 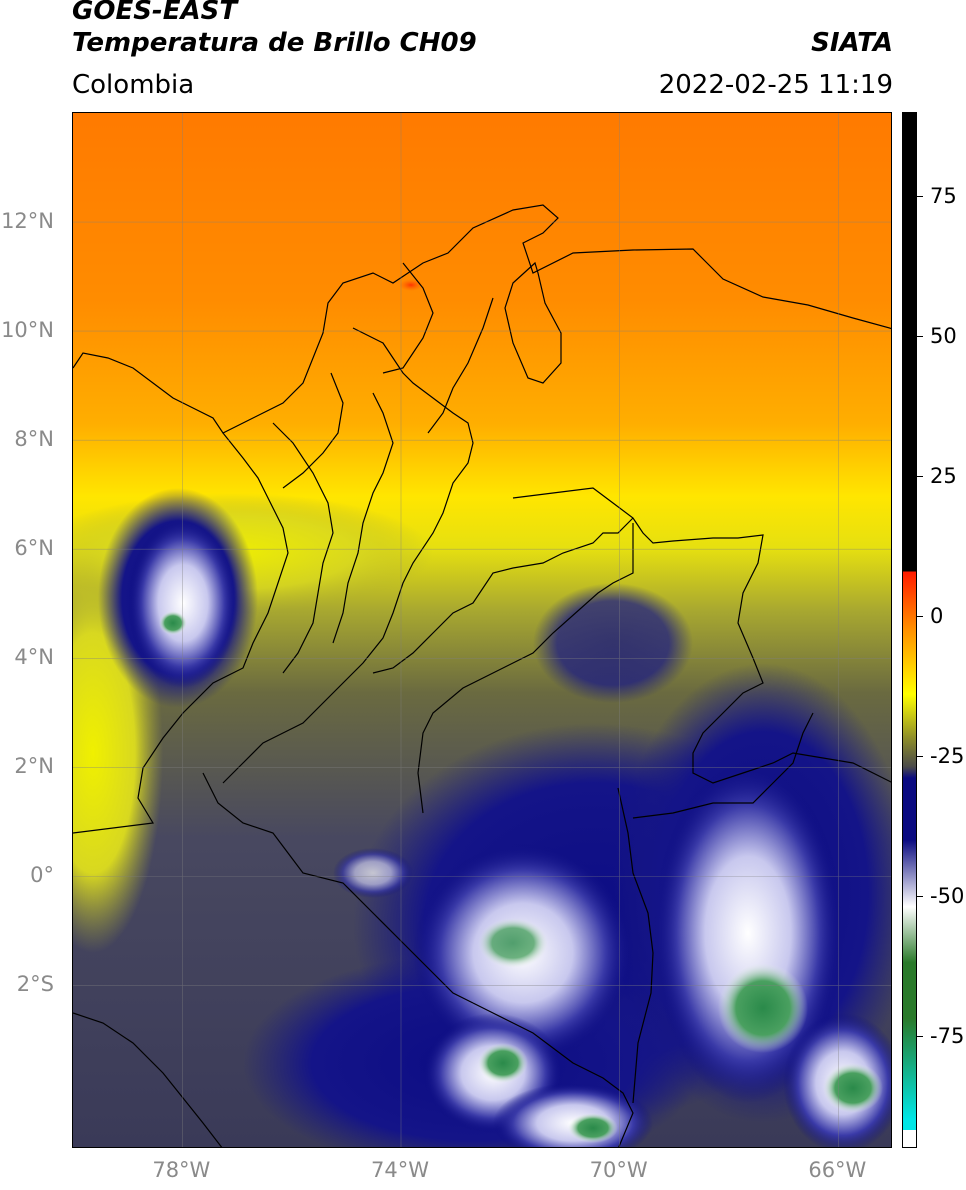 What do you see at coordinates (775, 85) in the screenshot?
I see `datetime-label: 2022-02-25 11:19` at bounding box center [775, 85].